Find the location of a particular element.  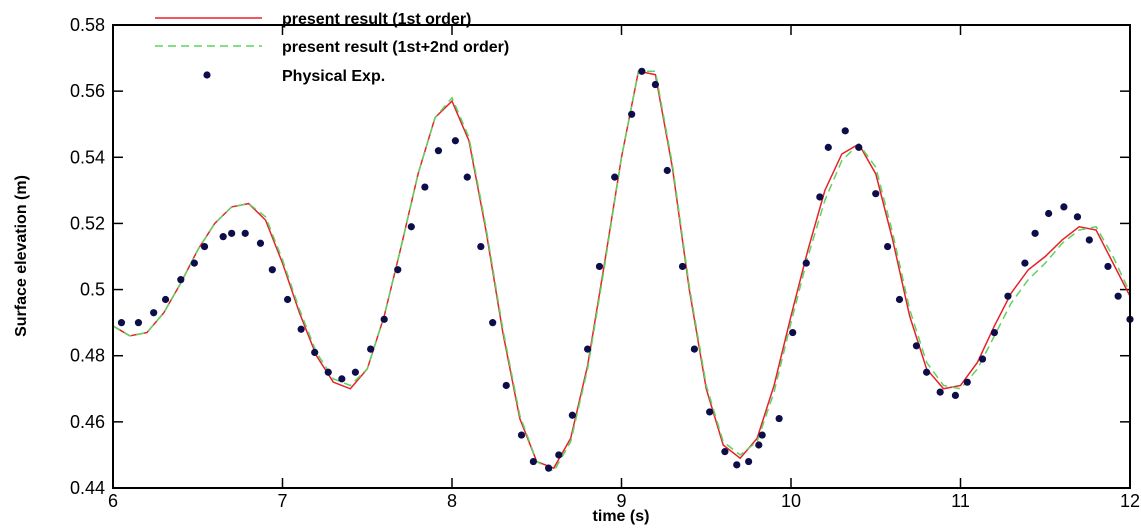

x-tick-label: 6 is located at coordinates (113, 501).